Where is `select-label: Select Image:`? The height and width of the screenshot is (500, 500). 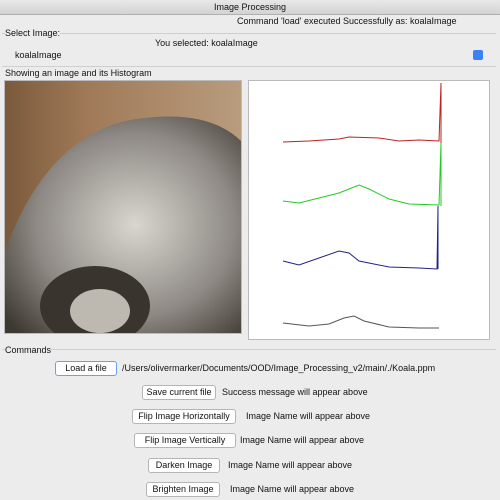
select-label: Select Image: is located at coordinates (33, 33).